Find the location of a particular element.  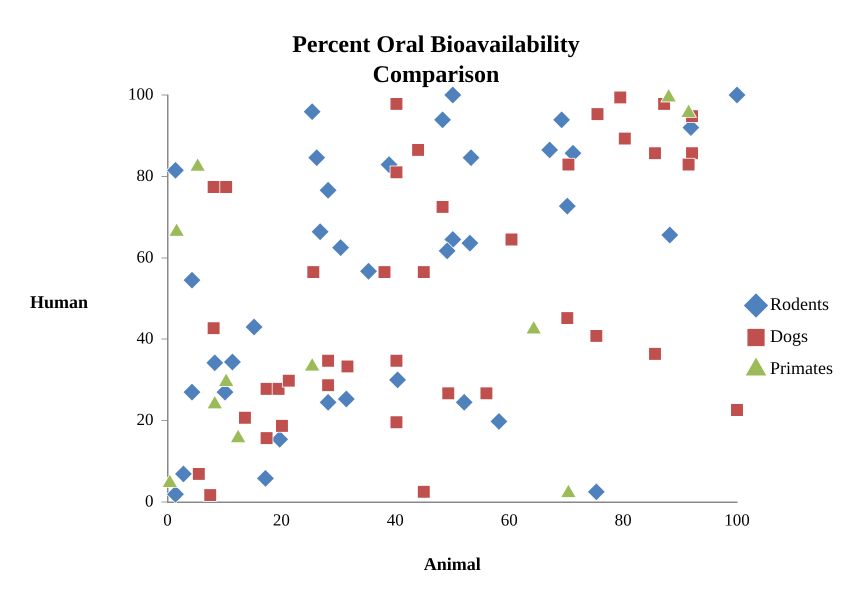

y-tick-label: 80 is located at coordinates (145, 175).